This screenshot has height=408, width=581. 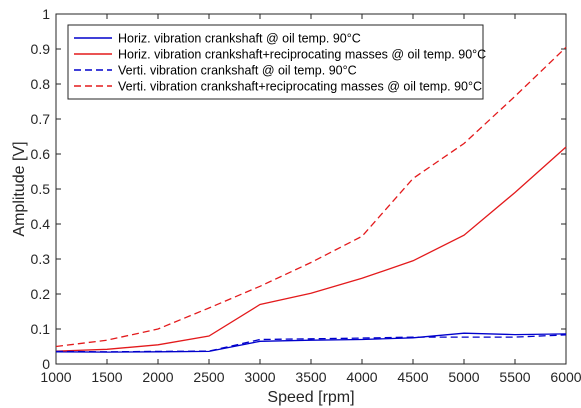 I want to click on y-tick-label: 0, so click(x=46, y=364).